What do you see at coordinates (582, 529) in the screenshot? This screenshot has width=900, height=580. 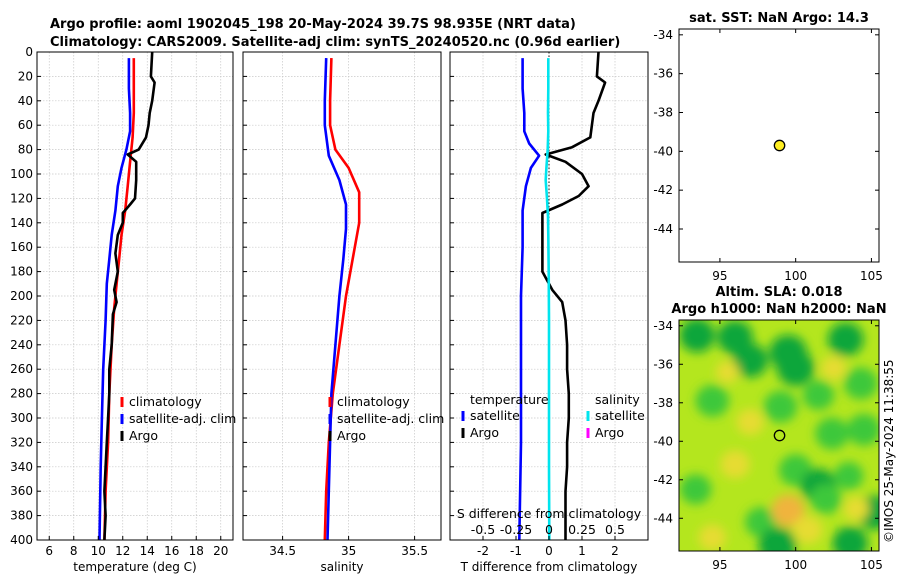 I see `top-tick-label: 0.25` at bounding box center [582, 529].